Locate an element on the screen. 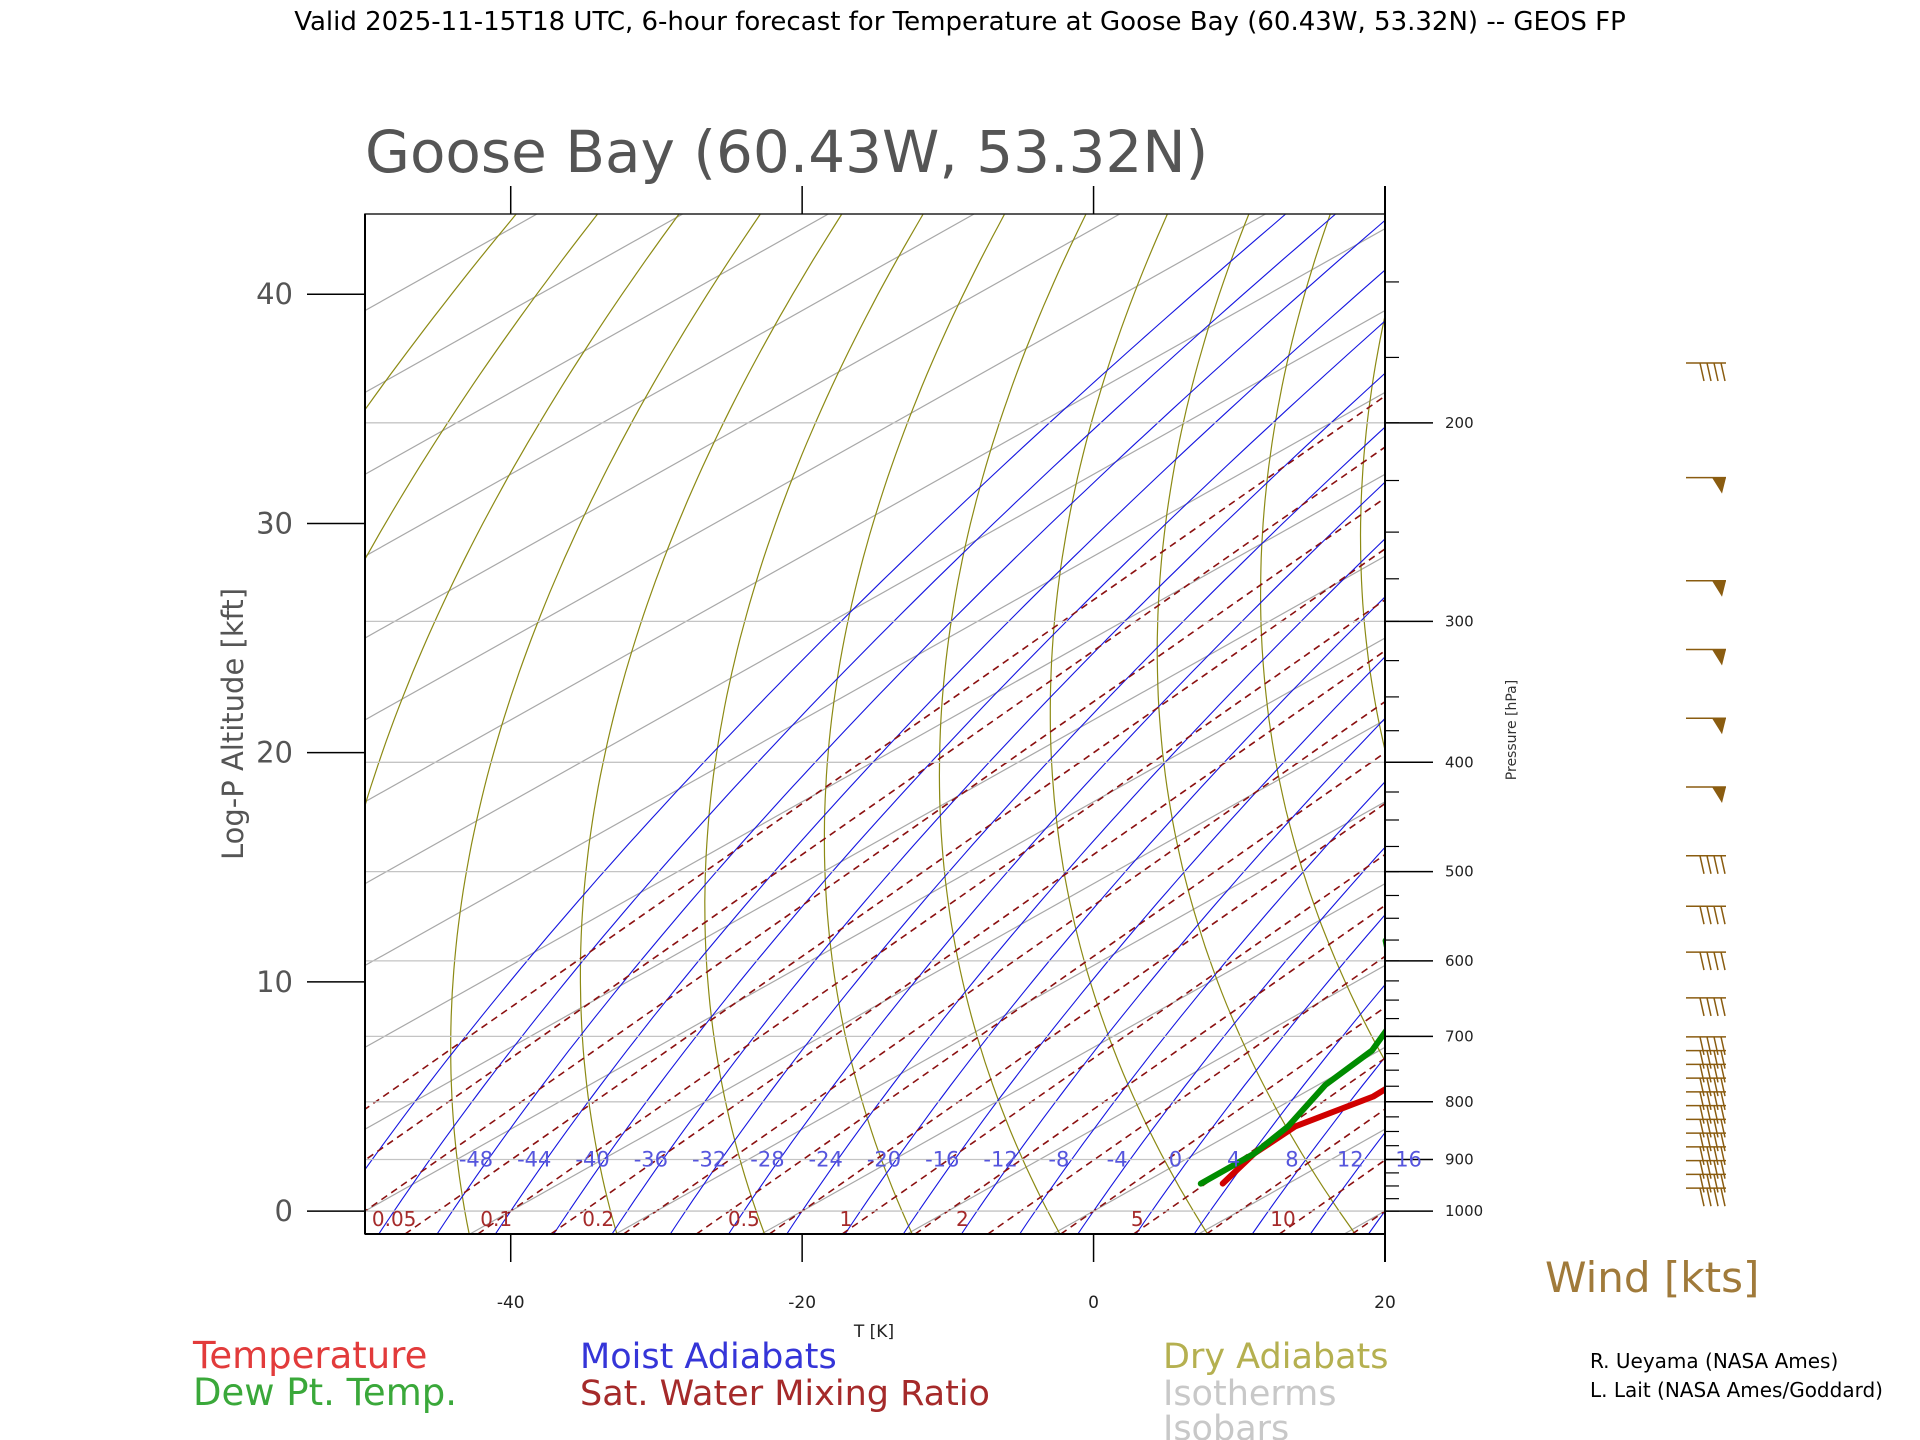  wind-label: Wind [kts] is located at coordinates (1652, 1277).